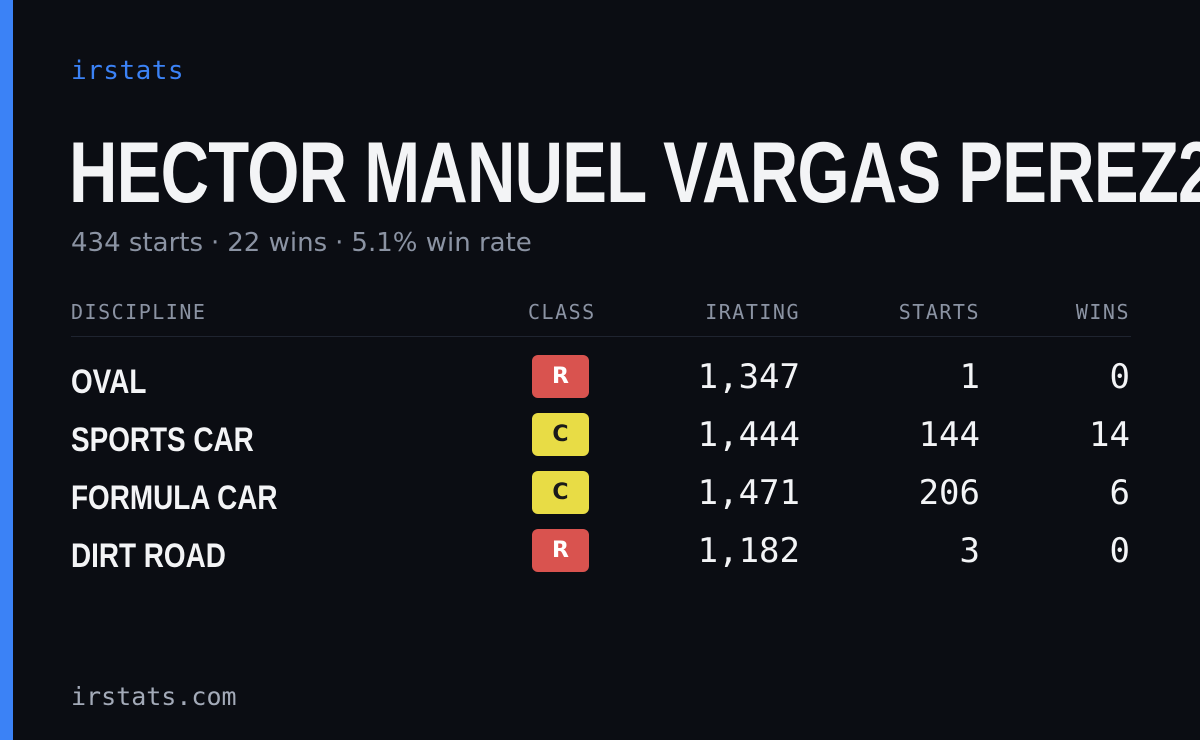 The width and height of the screenshot is (1200, 740). What do you see at coordinates (969, 377) in the screenshot?
I see `starts-value: 1` at bounding box center [969, 377].